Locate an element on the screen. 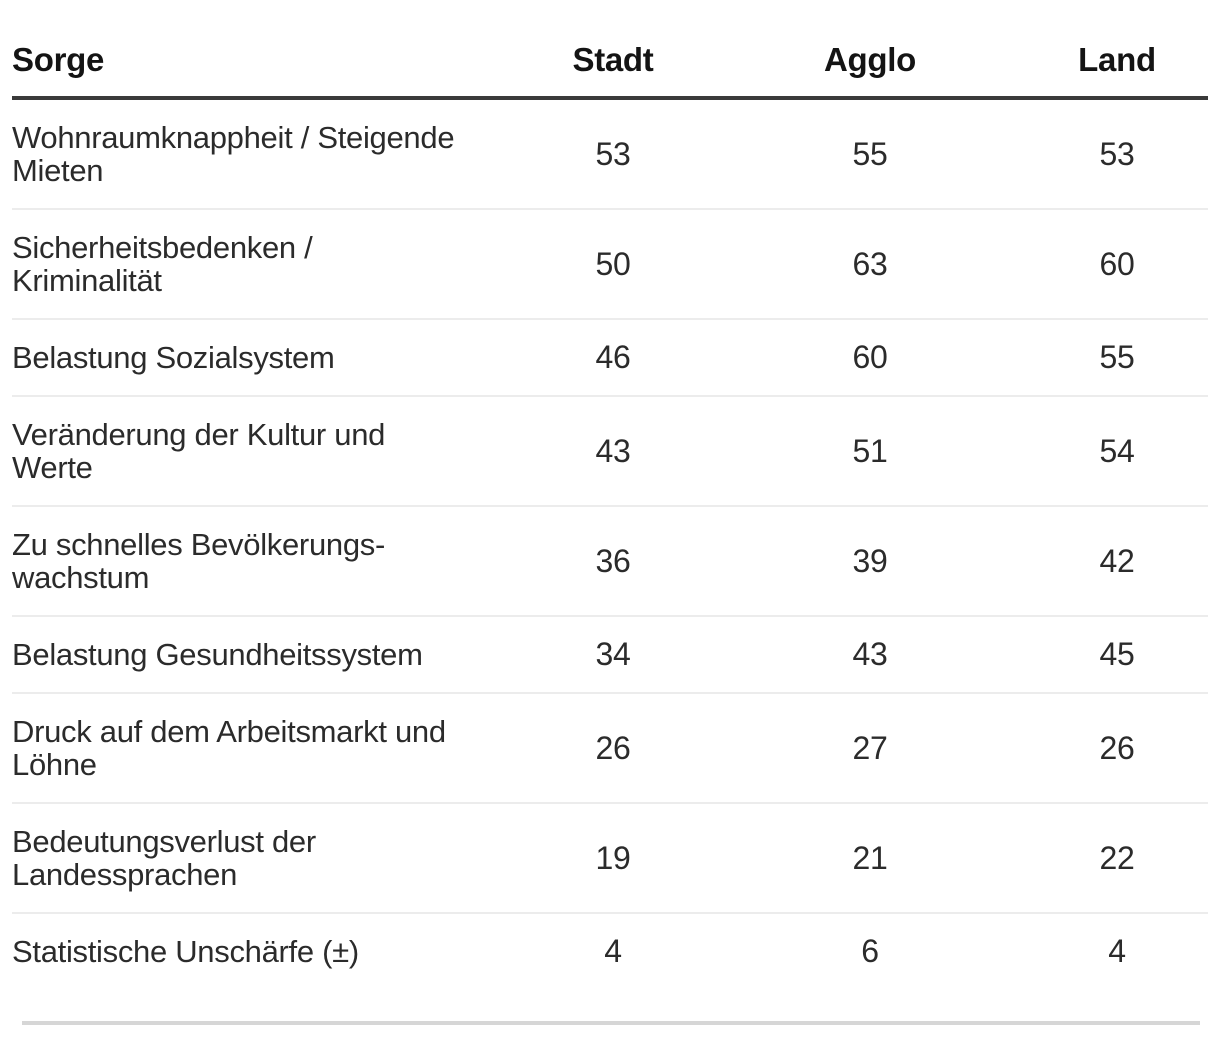 The image size is (1220, 1042). stadt-value: 43 is located at coordinates (613, 451).